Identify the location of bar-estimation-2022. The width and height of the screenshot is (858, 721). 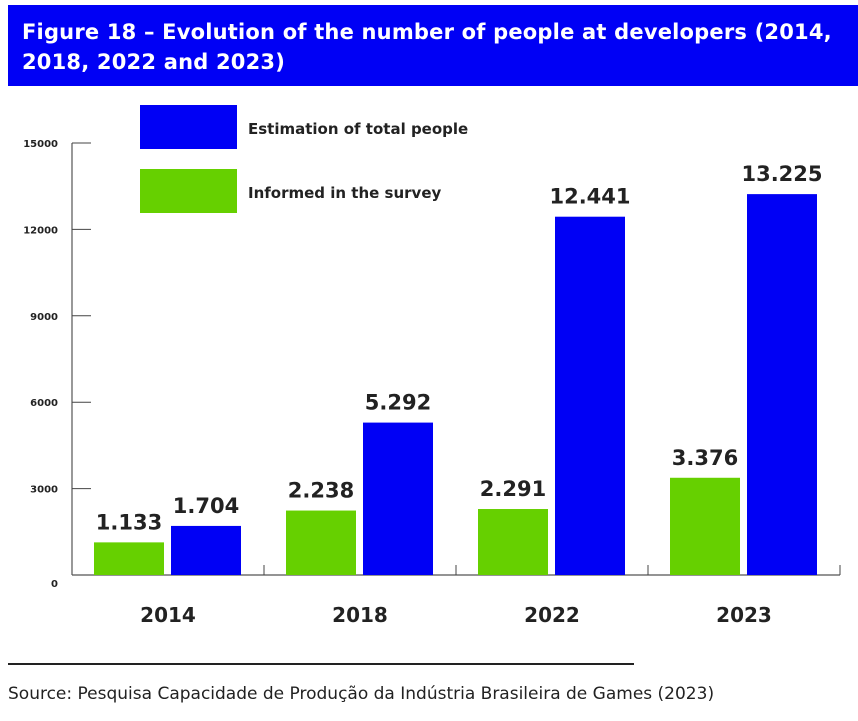
(590, 395).